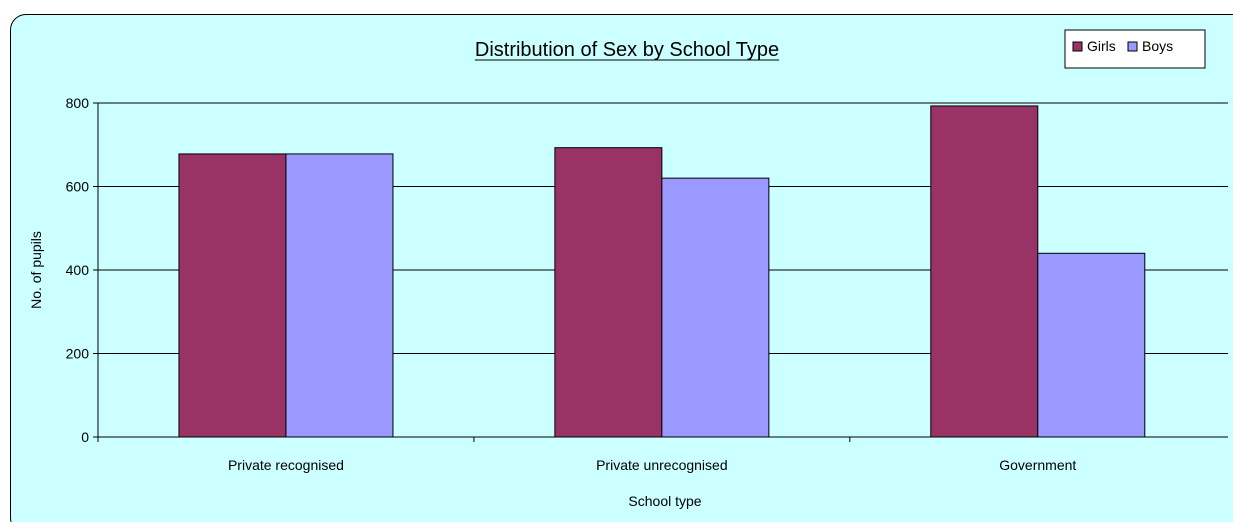 The width and height of the screenshot is (1233, 522). Describe the element at coordinates (664, 501) in the screenshot. I see `x-axis-title: School type` at that location.